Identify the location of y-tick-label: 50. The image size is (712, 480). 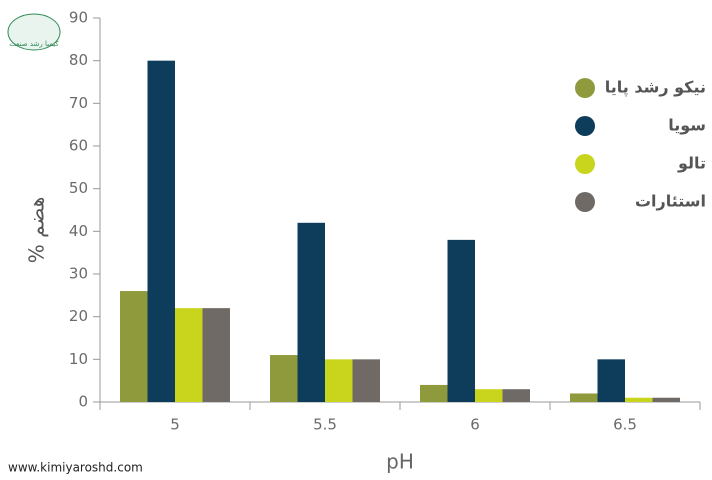
(78, 188).